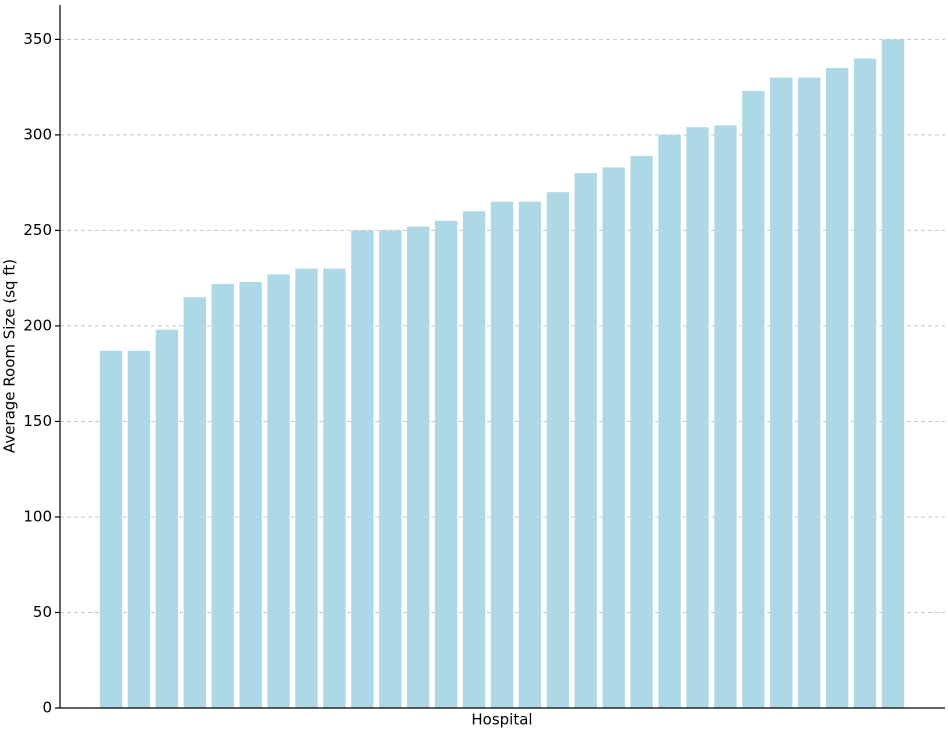 Image resolution: width=948 pixels, height=731 pixels. Describe the element at coordinates (10, 356) in the screenshot. I see `y-axis-label: Average Room Size (sq ft)` at that location.